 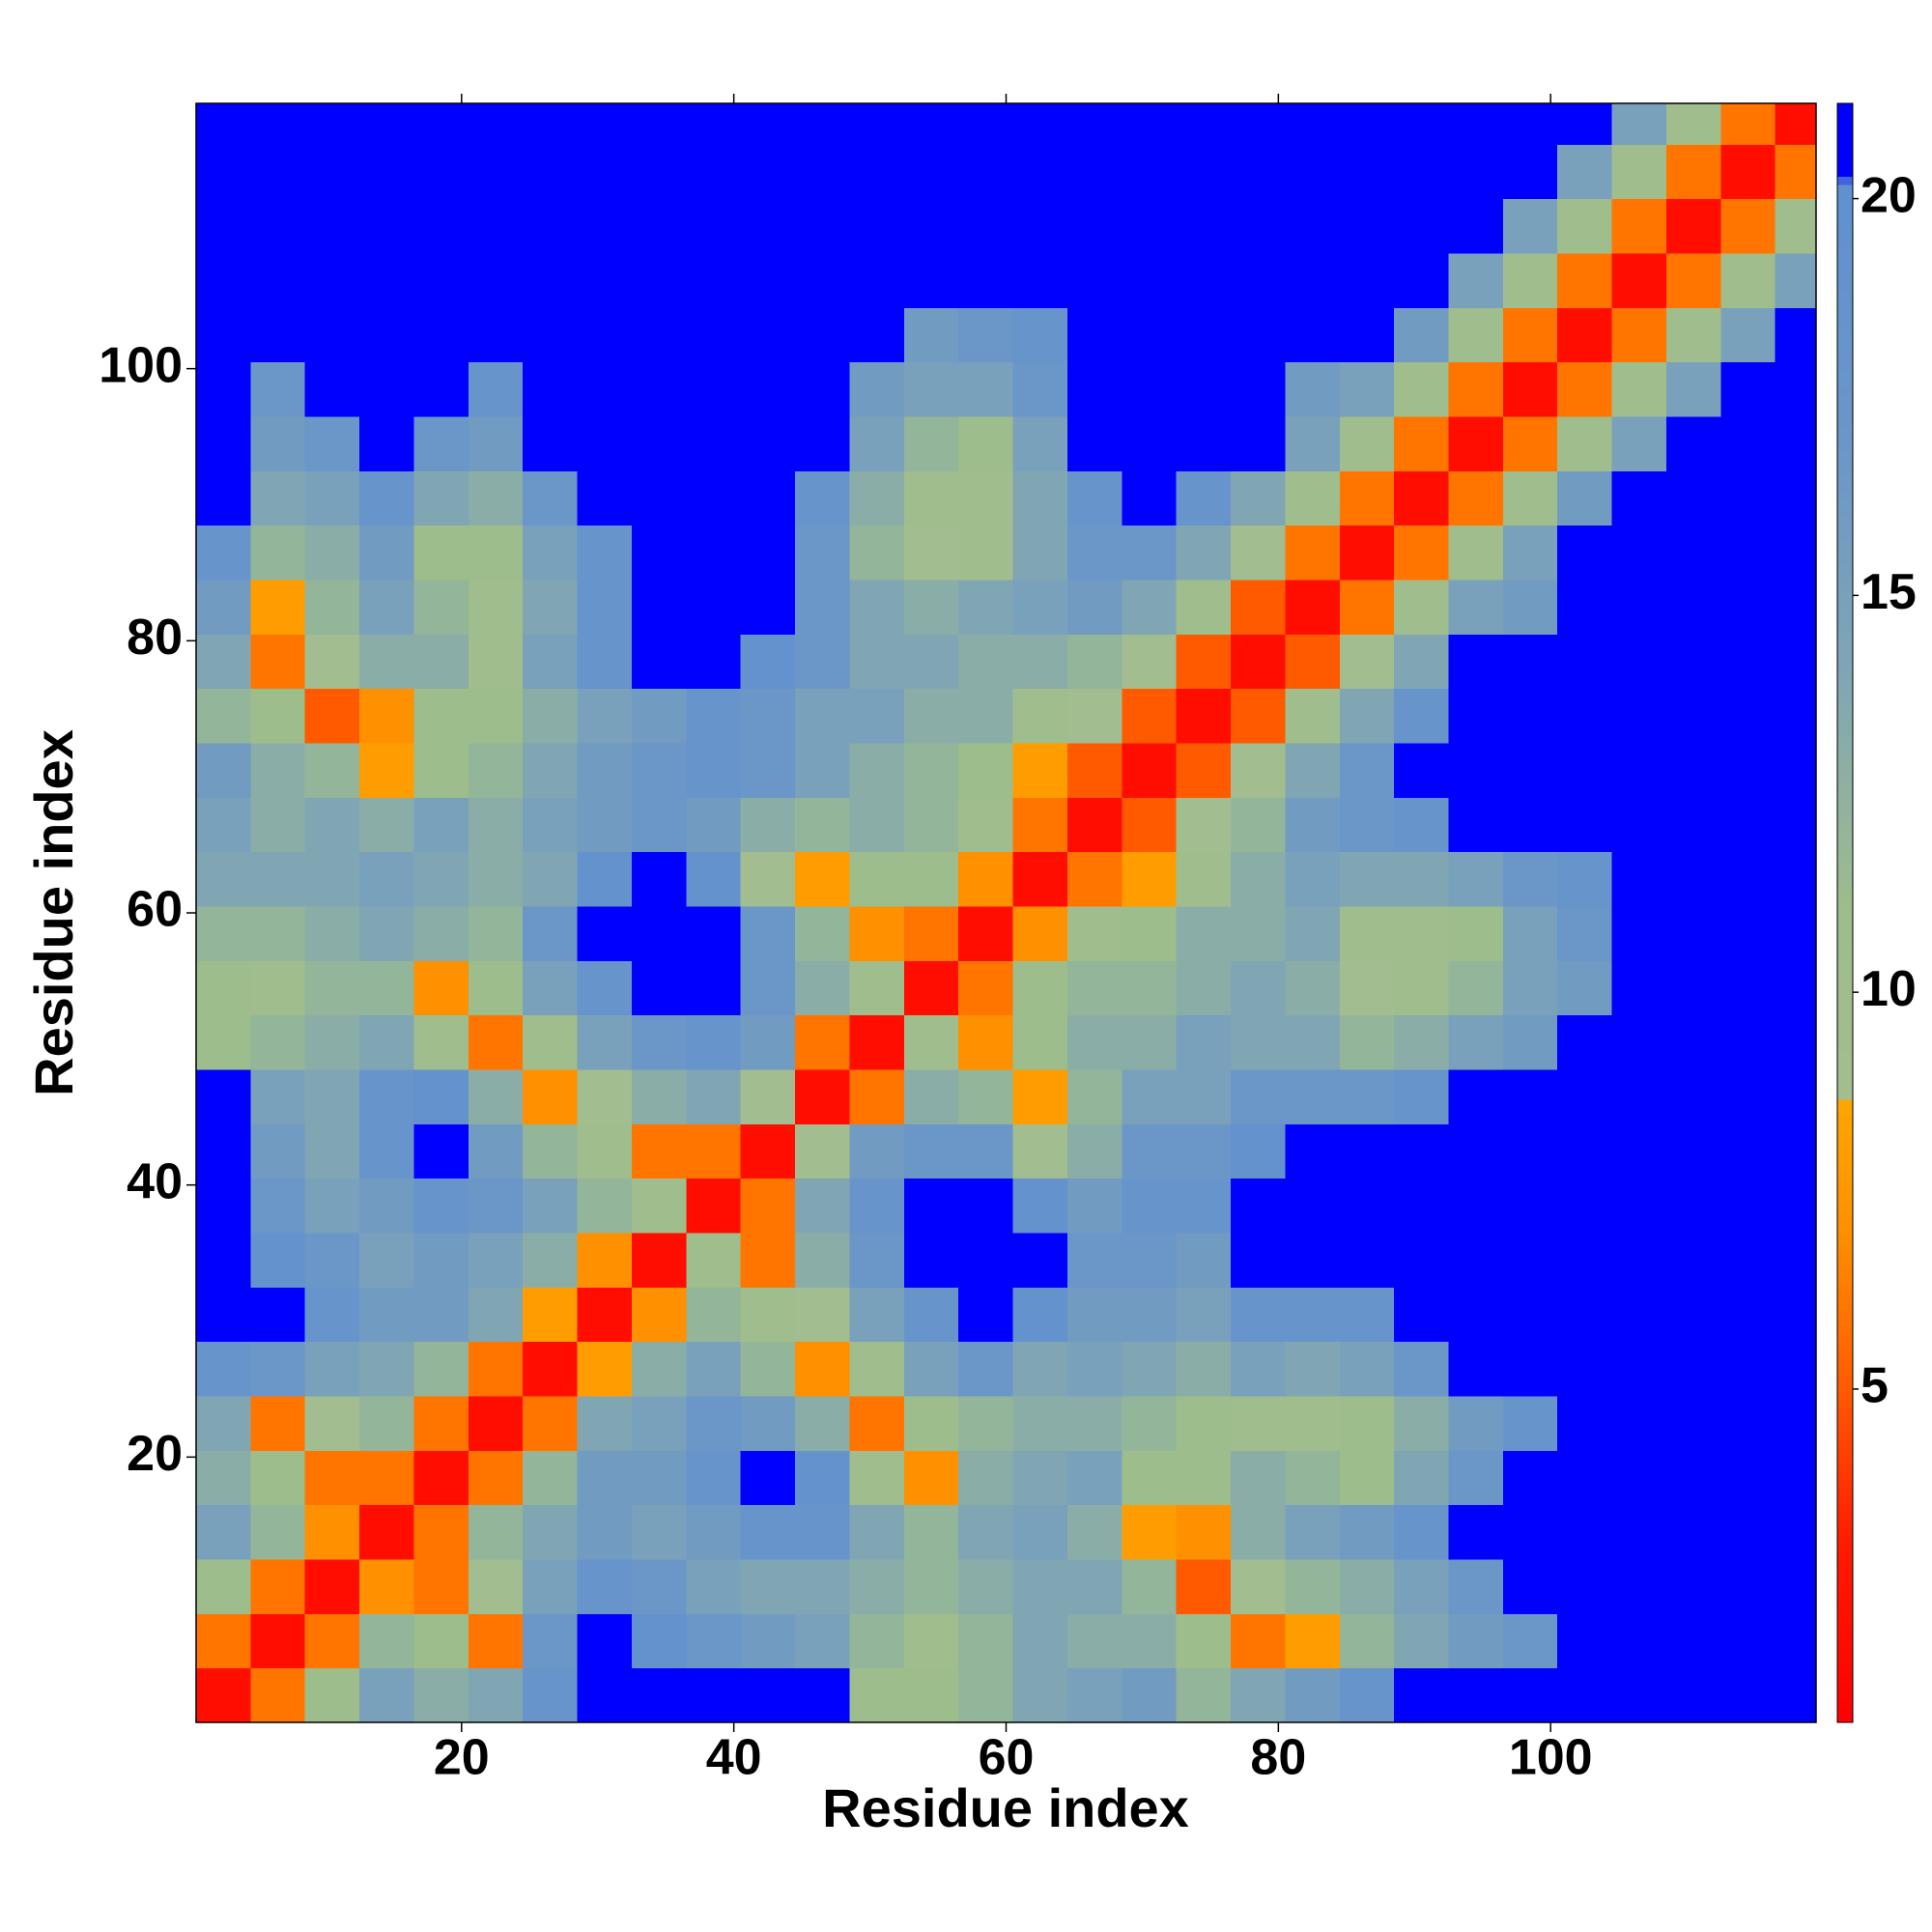 What do you see at coordinates (1889, 195) in the screenshot?
I see `colorbar-tick-label: 20` at bounding box center [1889, 195].